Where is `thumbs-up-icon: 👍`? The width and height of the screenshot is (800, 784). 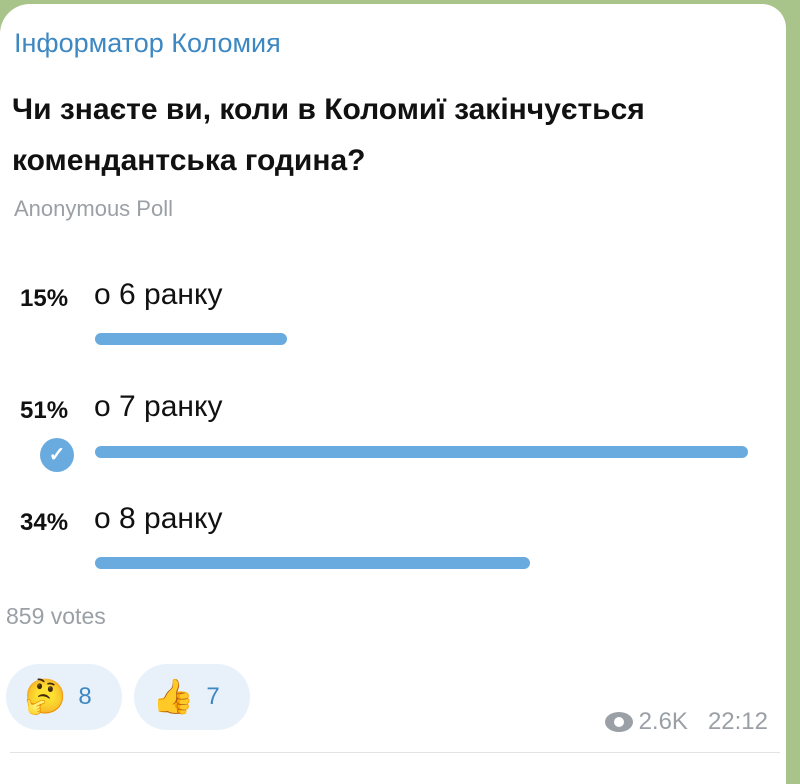
thumbs-up-icon: 👍 is located at coordinates (173, 697).